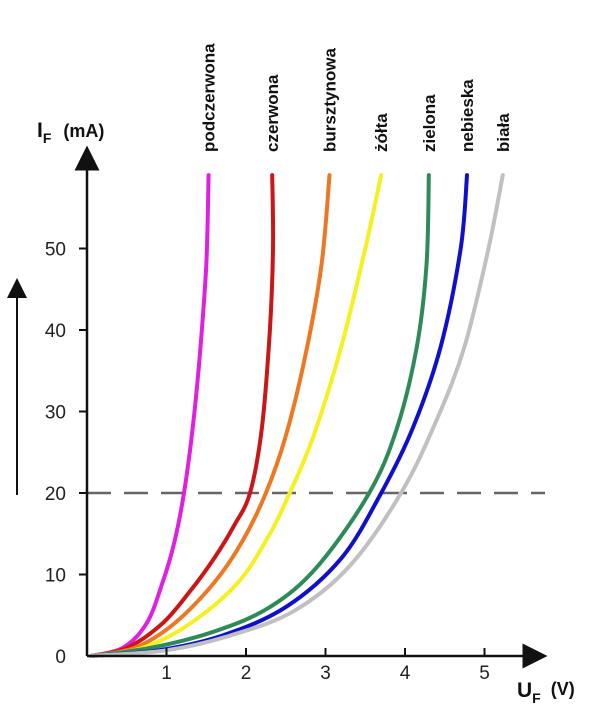 The height and width of the screenshot is (707, 593). What do you see at coordinates (405, 673) in the screenshot?
I see `x-tick-label: 4` at bounding box center [405, 673].